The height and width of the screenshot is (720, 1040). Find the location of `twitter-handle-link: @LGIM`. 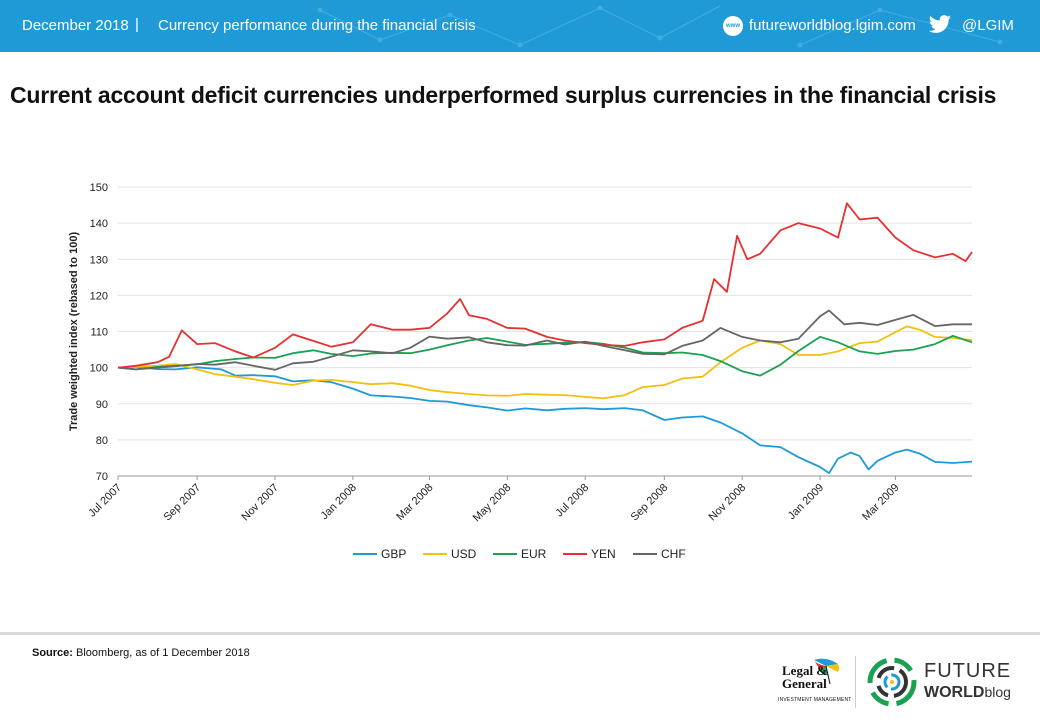

twitter-handle-link: @LGIM is located at coordinates (988, 25).